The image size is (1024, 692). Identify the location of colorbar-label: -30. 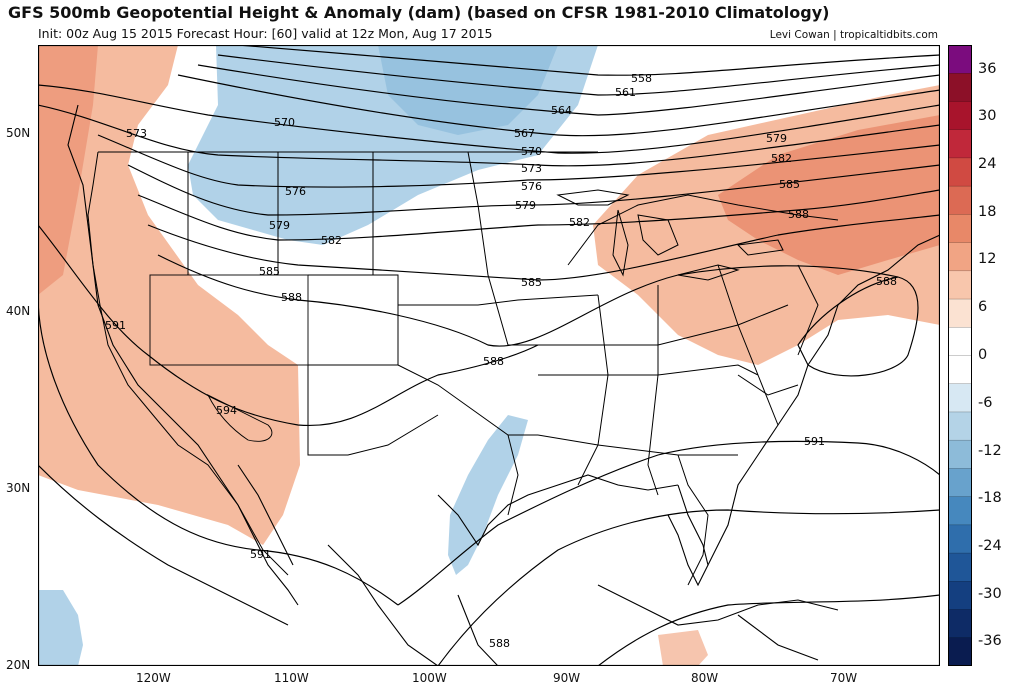
(990, 594).